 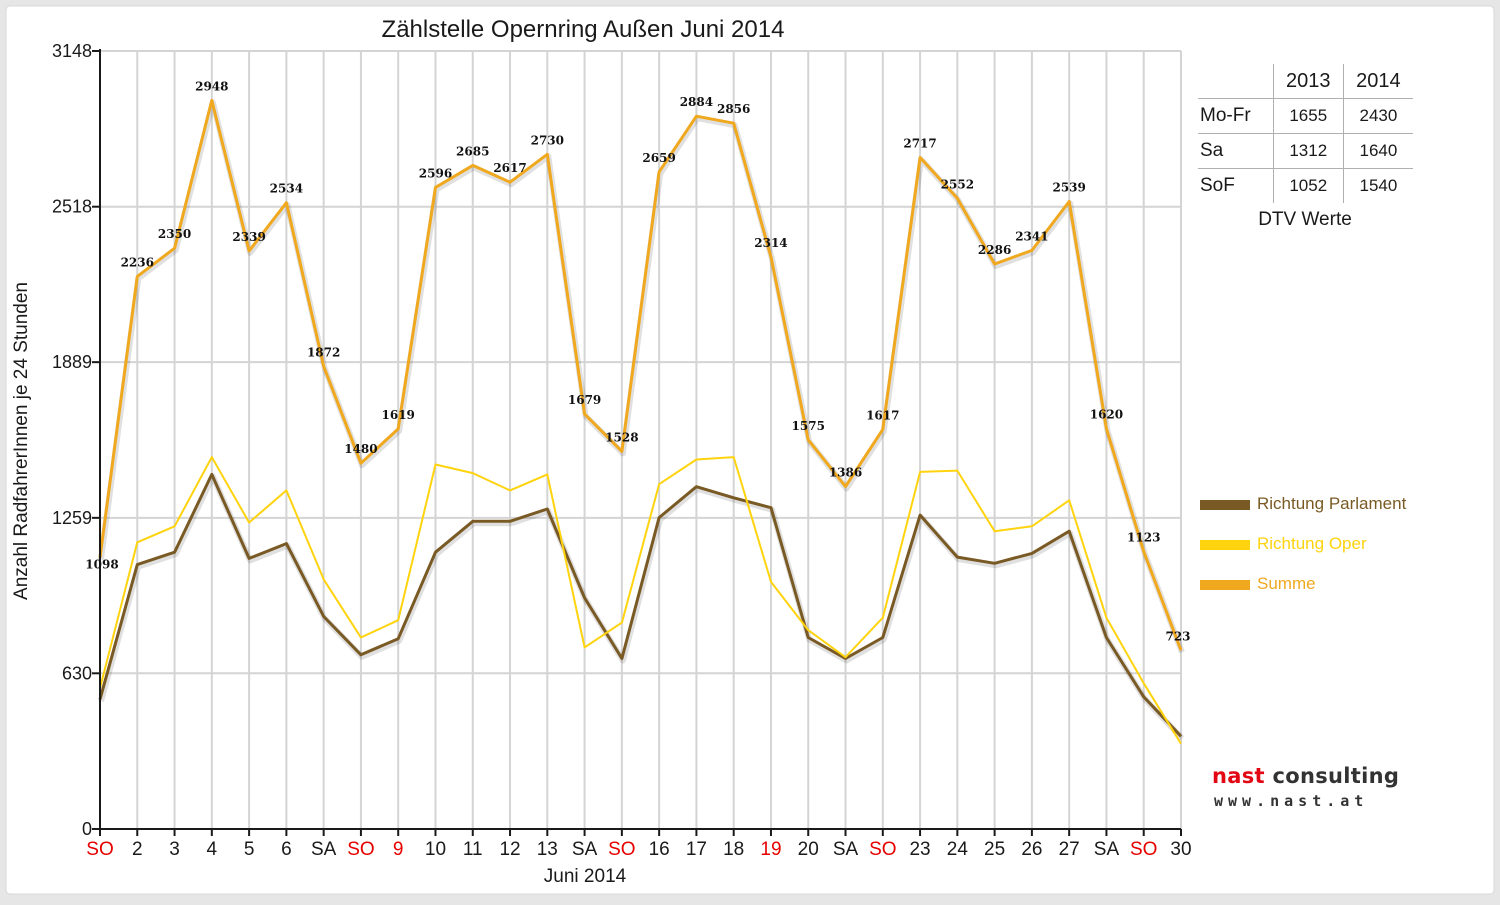 What do you see at coordinates (958, 849) in the screenshot?
I see `x-tick-label: 24` at bounding box center [958, 849].